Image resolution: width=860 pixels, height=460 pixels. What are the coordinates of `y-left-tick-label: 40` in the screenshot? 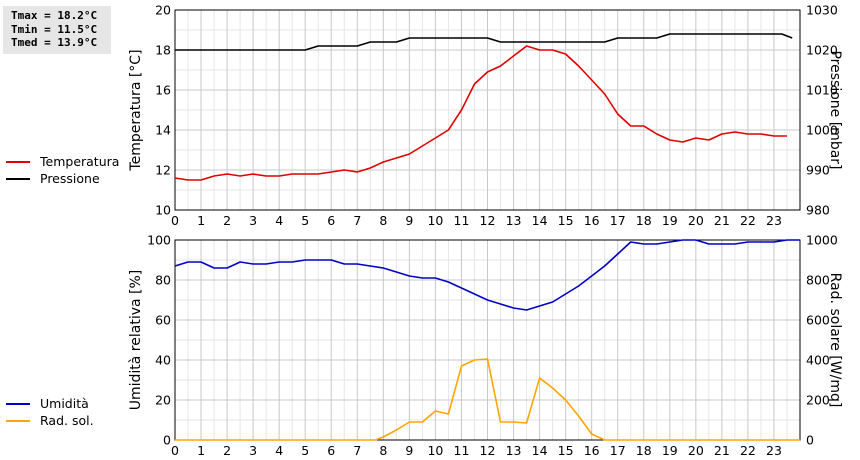 It's located at (163, 360).